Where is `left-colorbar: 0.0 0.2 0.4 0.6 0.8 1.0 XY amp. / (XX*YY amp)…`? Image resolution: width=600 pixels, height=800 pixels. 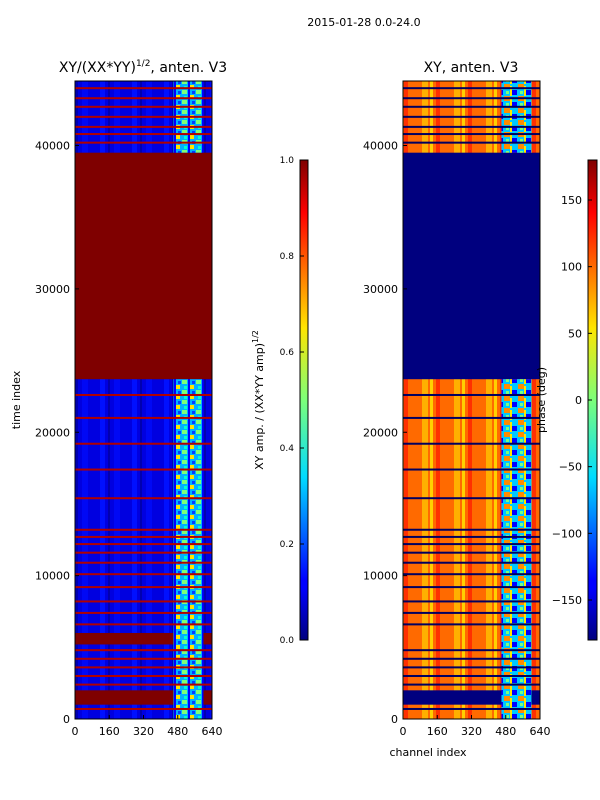 left-colorbar: 0.0 0.2 0.4 0.6 0.8 1.0 XY amp. / (XX*YY amp)… is located at coordinates (280, 401).